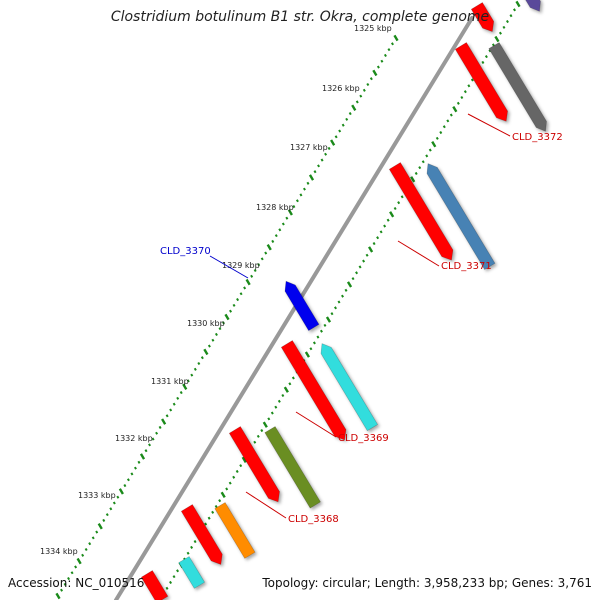  I want to click on ruler-label: 1334 kbp, so click(59, 551).